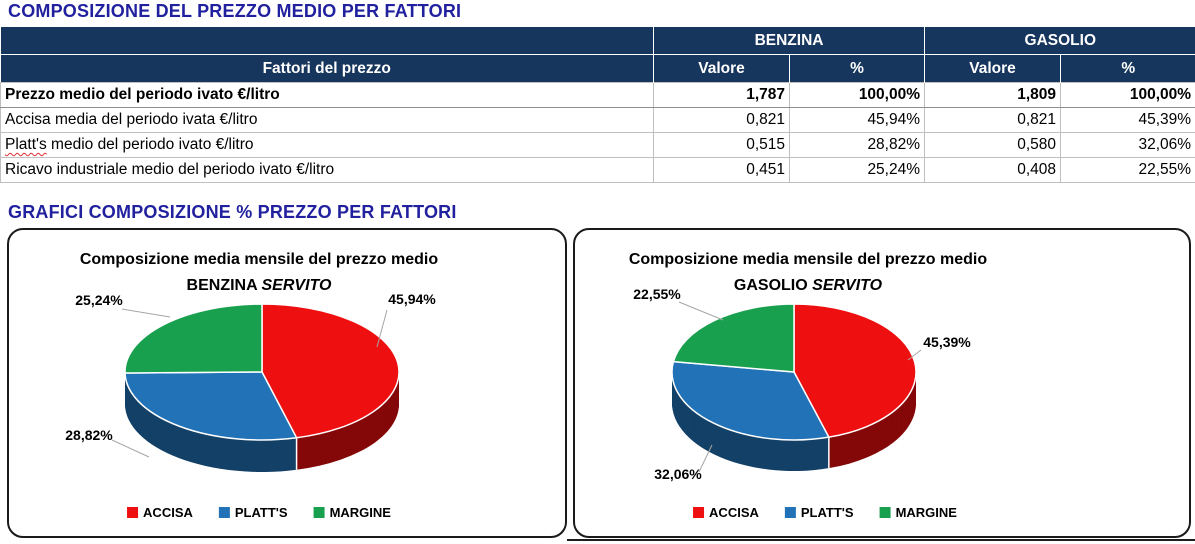 The image size is (1195, 544). I want to click on data-label-margine: 25,24%, so click(99, 300).